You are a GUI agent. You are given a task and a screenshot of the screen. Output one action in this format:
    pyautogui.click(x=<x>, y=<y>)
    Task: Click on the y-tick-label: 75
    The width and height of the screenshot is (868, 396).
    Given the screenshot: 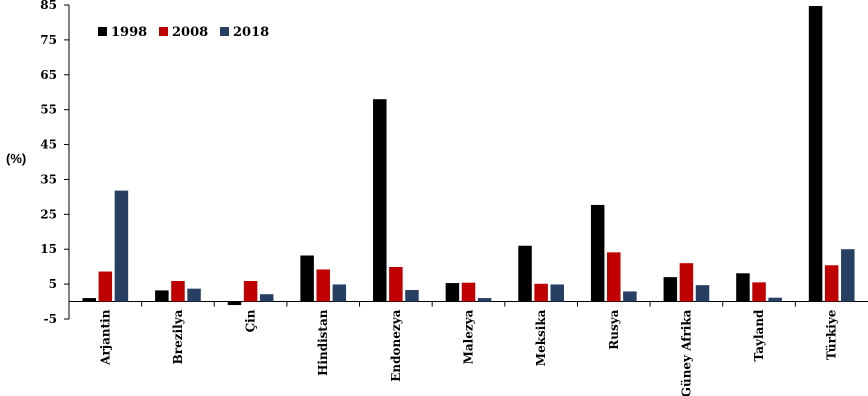 What is the action you would take?
    pyautogui.click(x=48, y=40)
    